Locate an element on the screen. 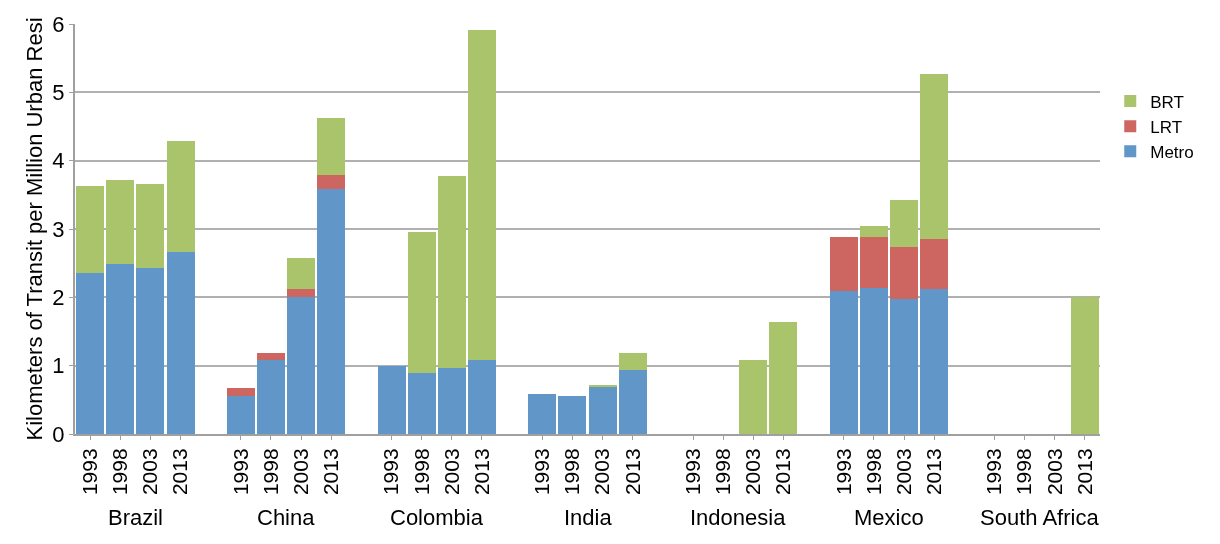  y-tick-label: 2 is located at coordinates (58, 298).